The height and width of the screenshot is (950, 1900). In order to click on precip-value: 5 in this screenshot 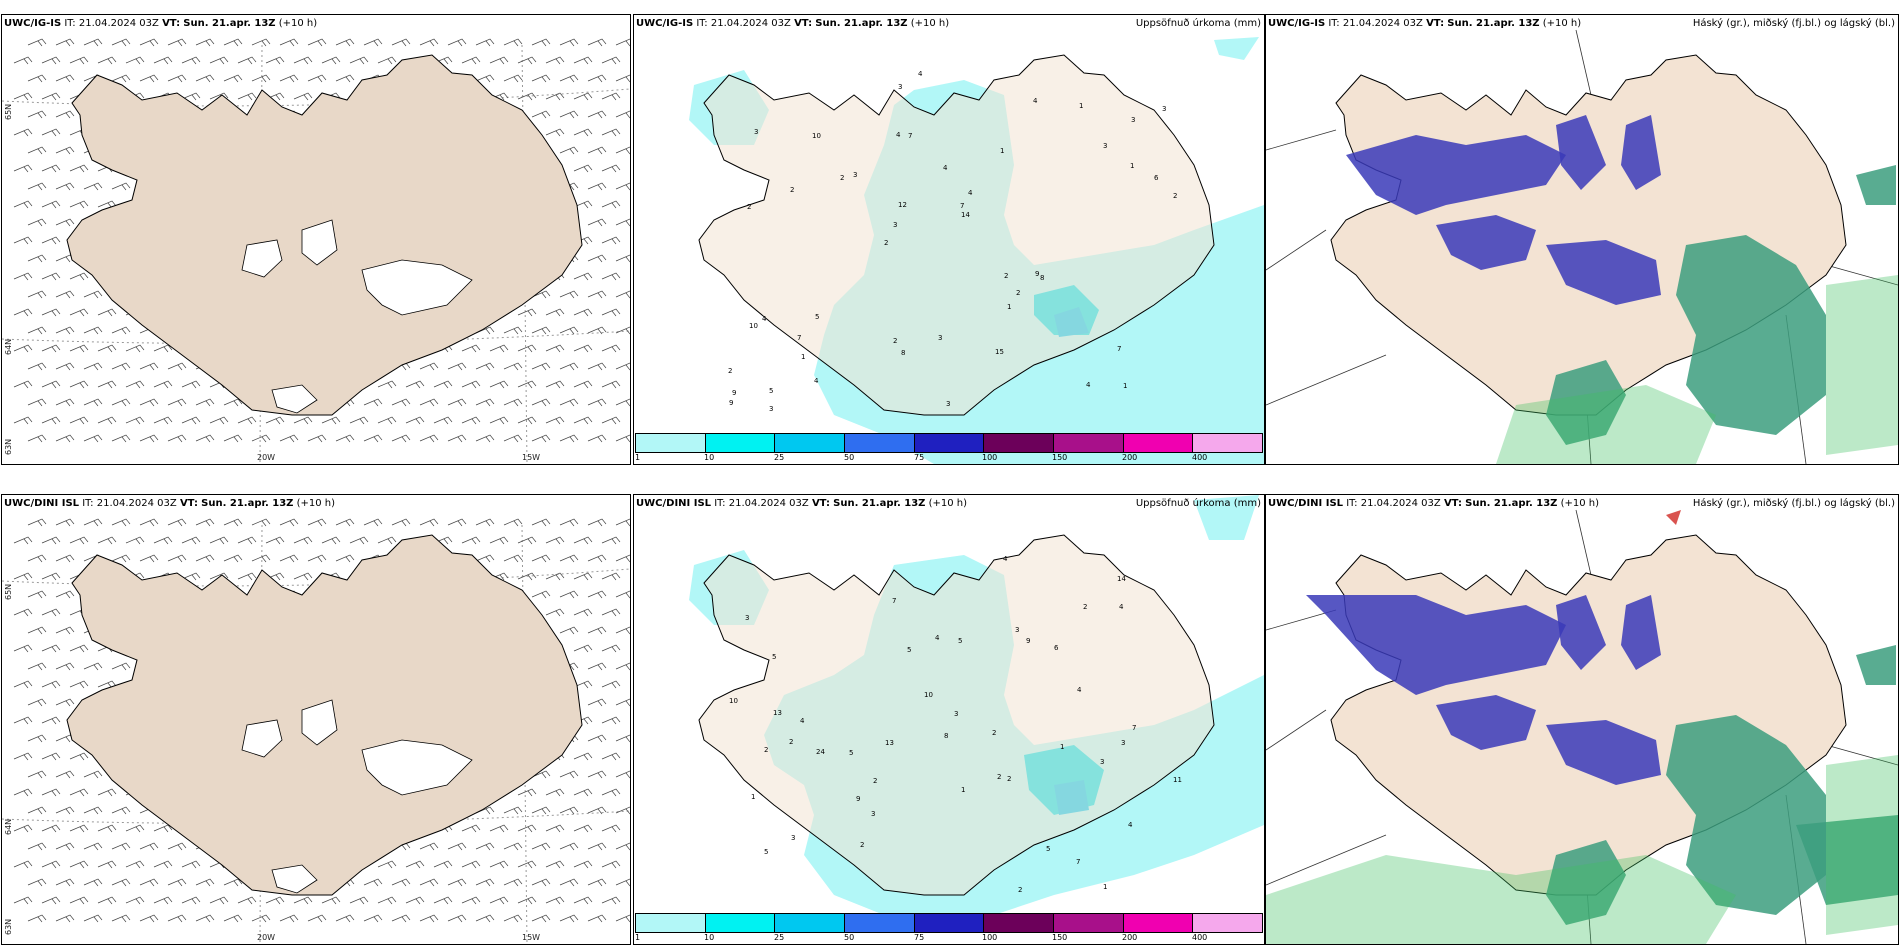, I will do `click(851, 753)`.